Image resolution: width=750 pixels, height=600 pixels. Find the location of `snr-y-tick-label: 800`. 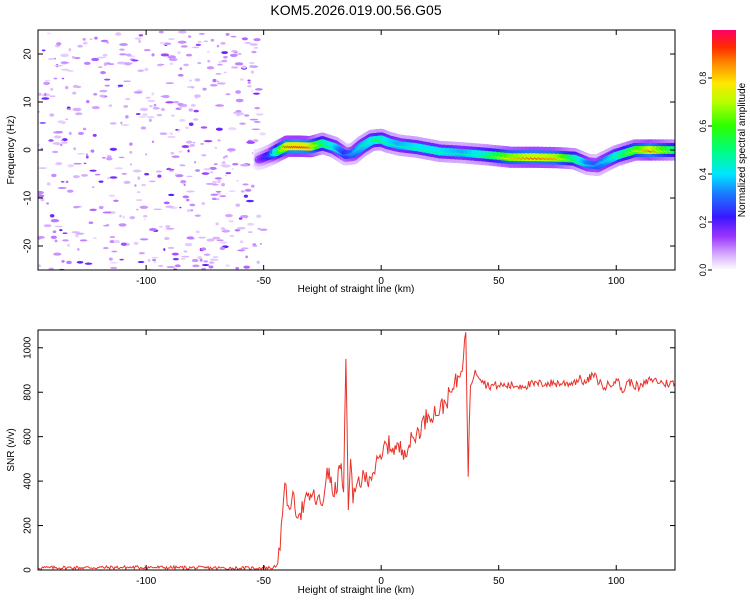

snr-y-tick-label: 800 is located at coordinates (28, 391).